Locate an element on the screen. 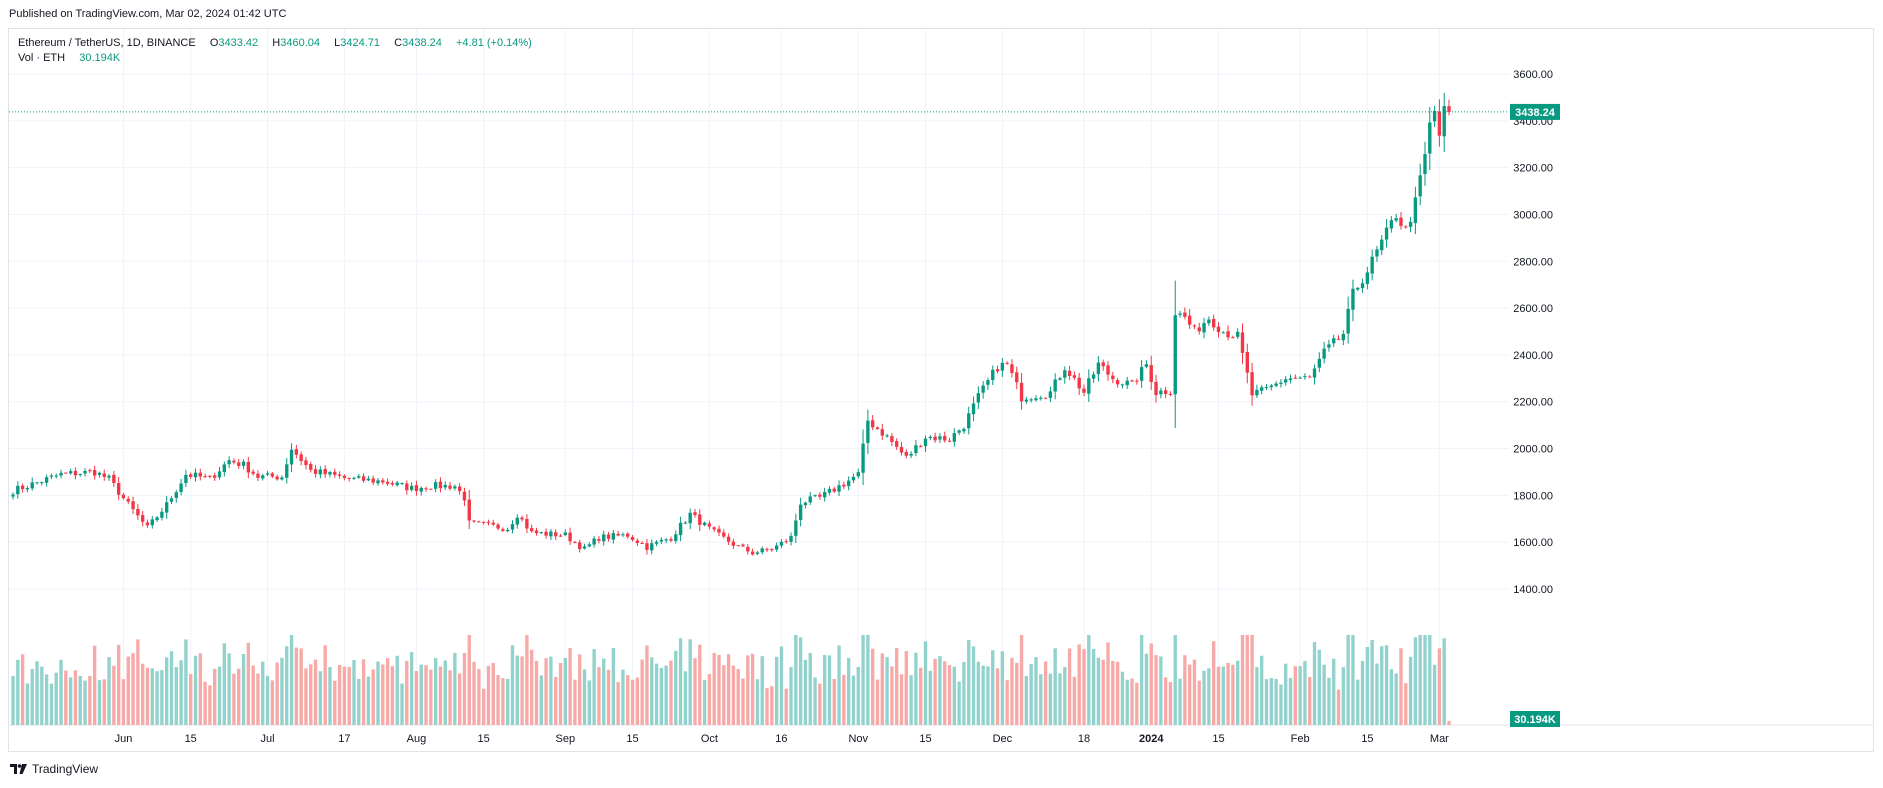 The width and height of the screenshot is (1883, 788). close-value: 3438.24 is located at coordinates (422, 43).